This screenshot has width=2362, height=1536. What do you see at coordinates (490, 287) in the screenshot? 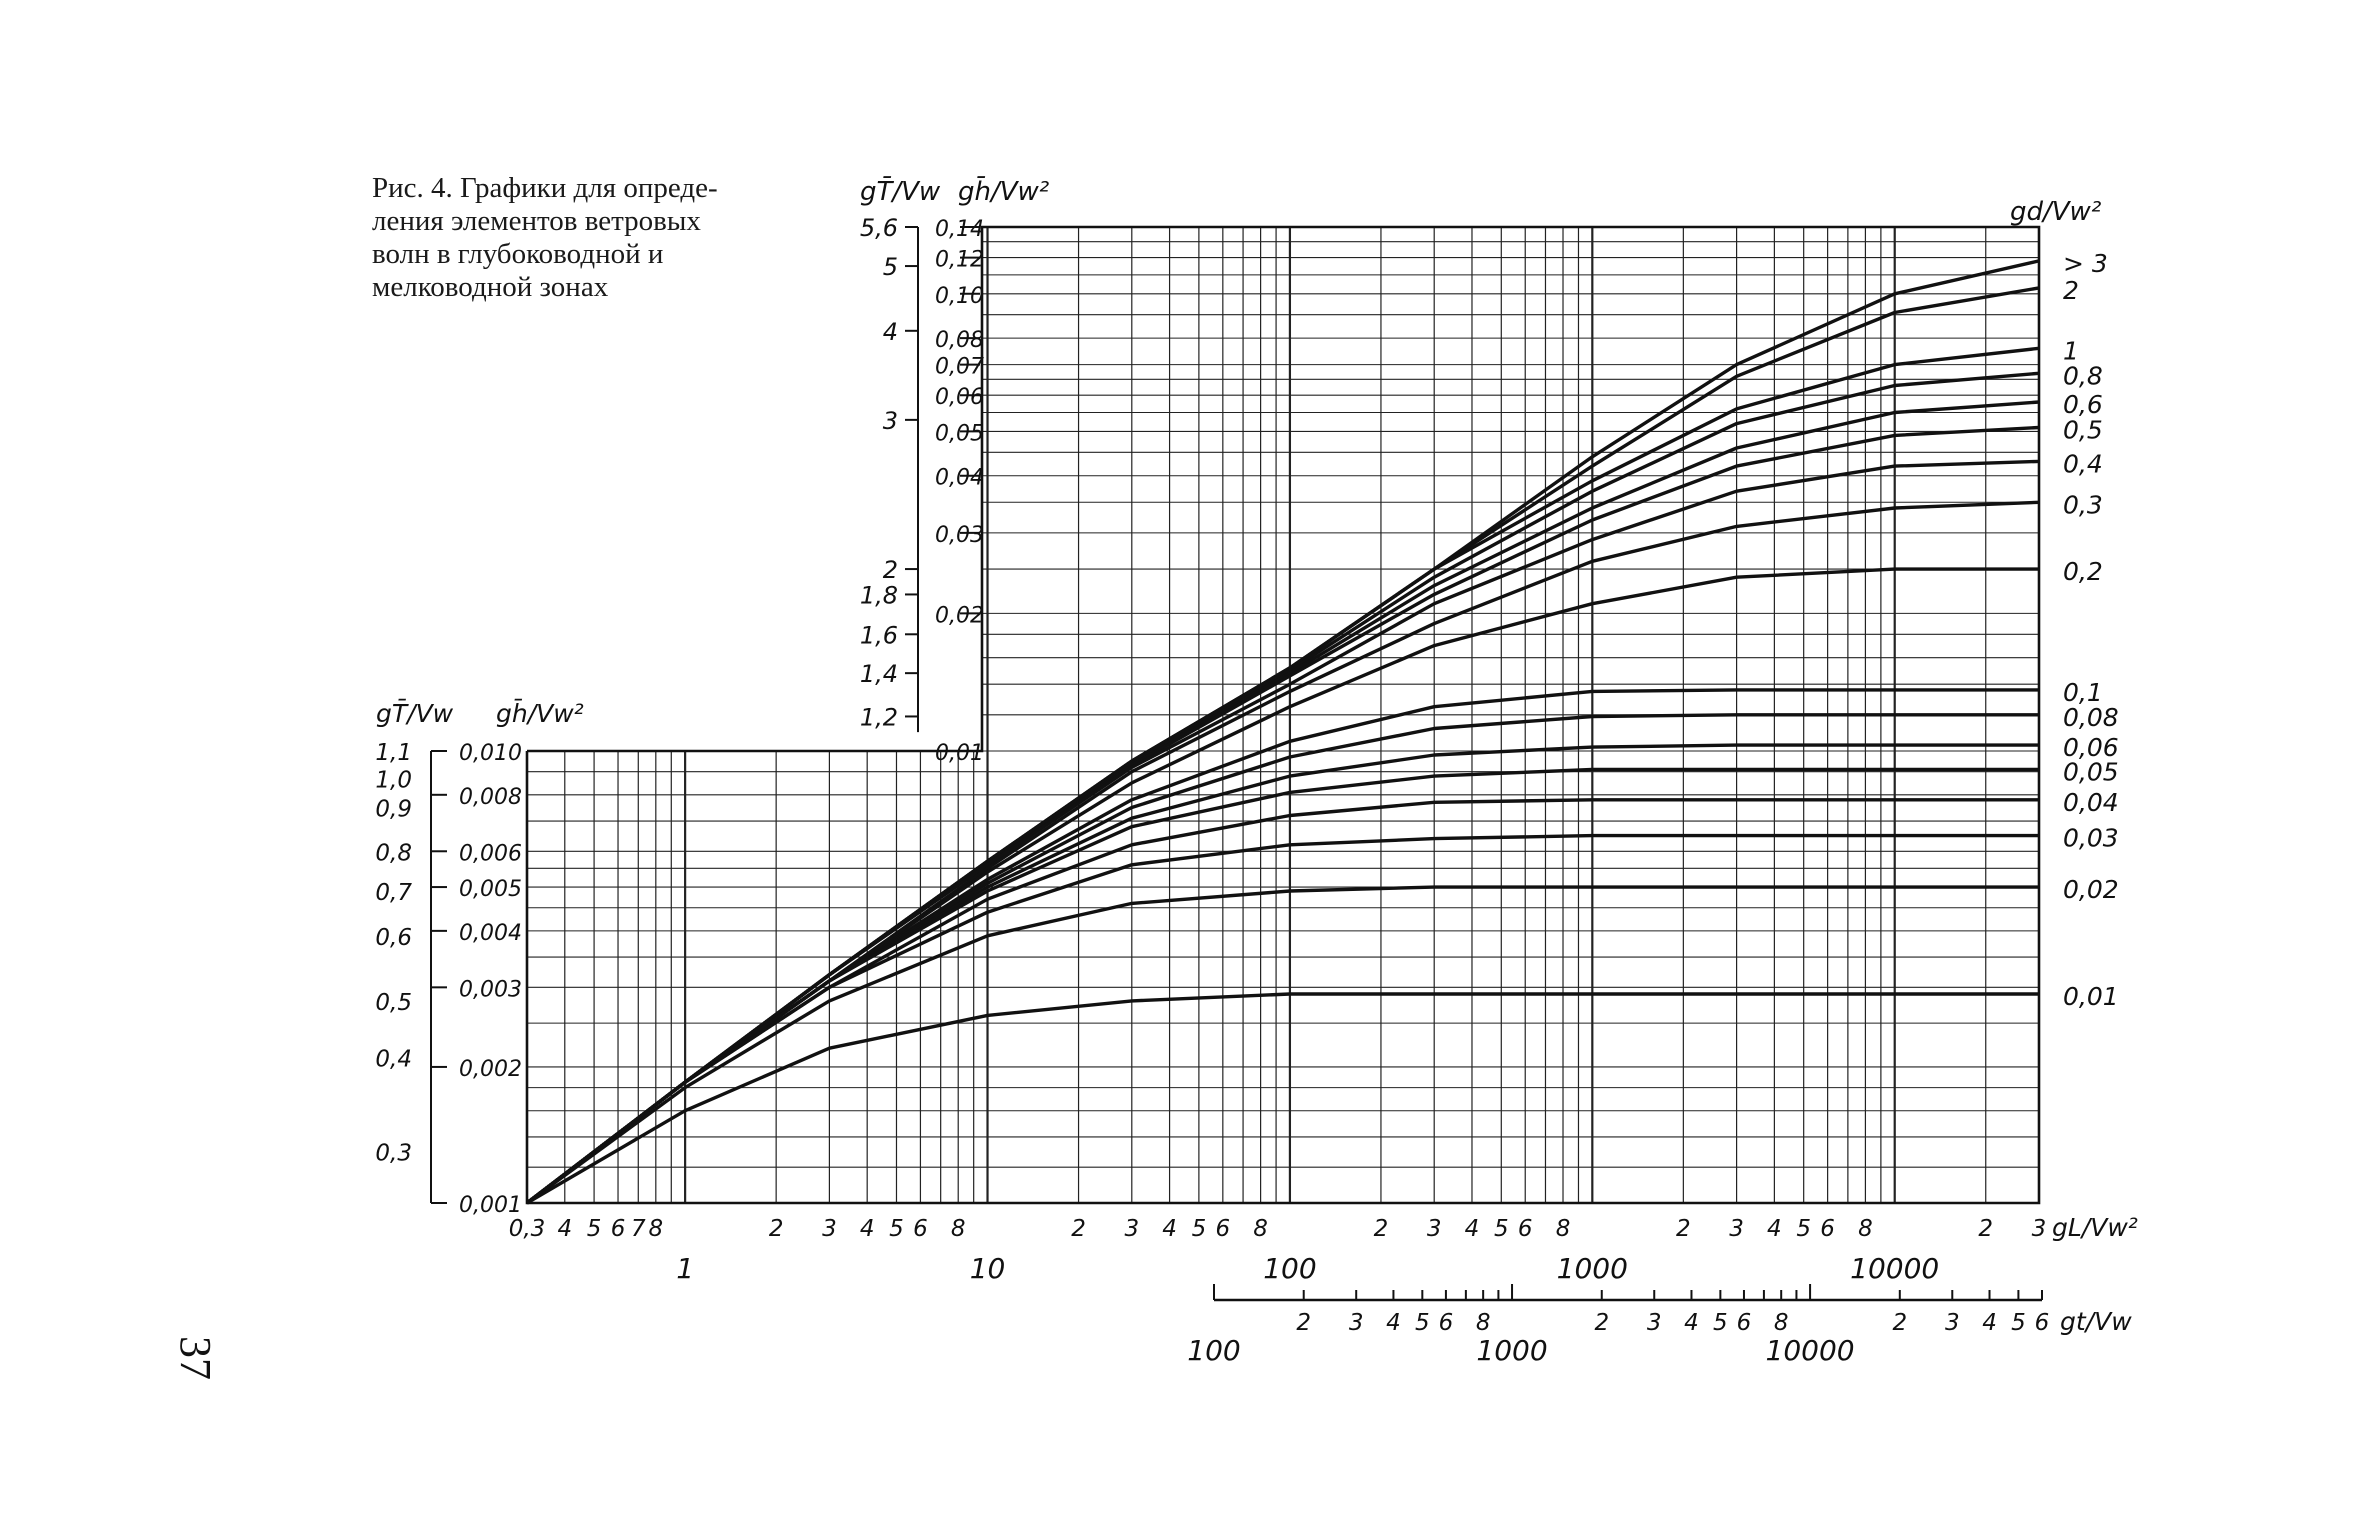
I see `caption-line: мелководной зонах` at bounding box center [490, 287].